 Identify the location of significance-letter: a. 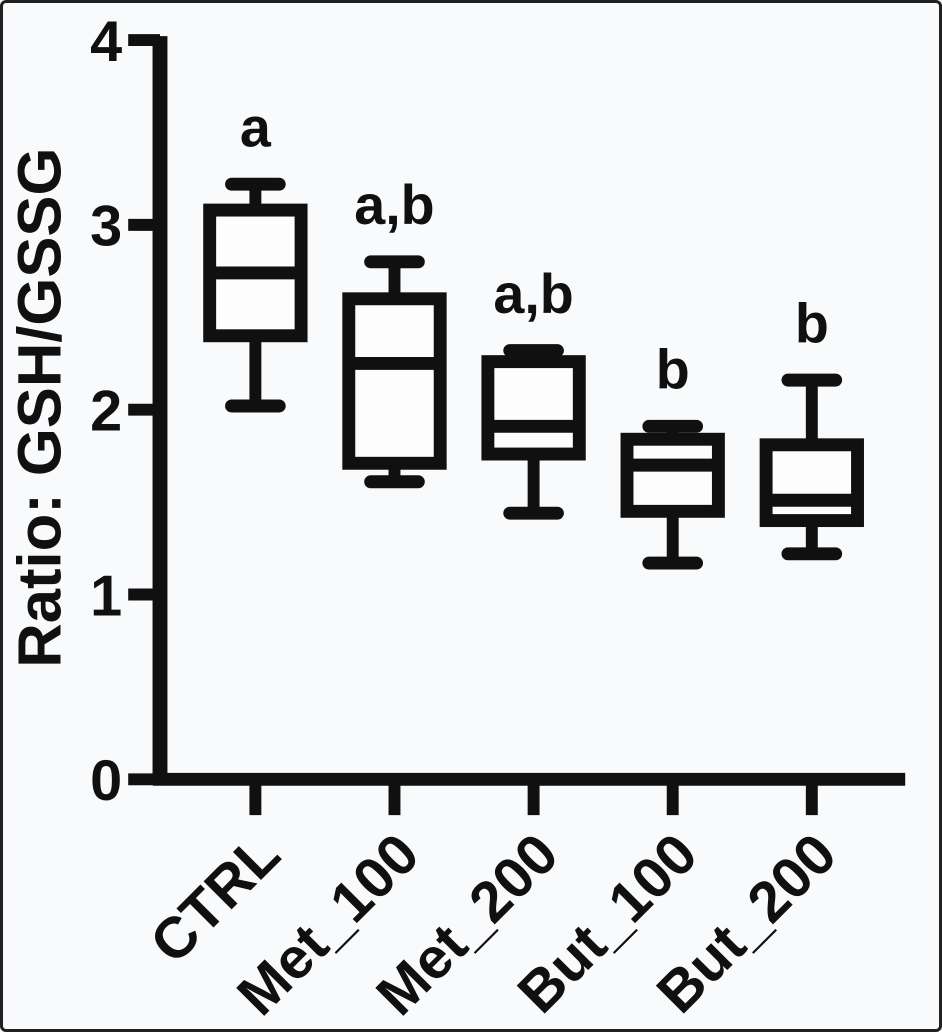
(256, 127).